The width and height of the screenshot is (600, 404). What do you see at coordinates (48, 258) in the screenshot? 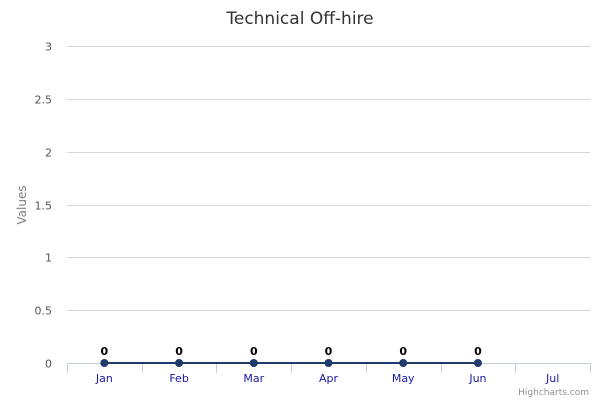
I see `y-tick-label: 1` at bounding box center [48, 258].